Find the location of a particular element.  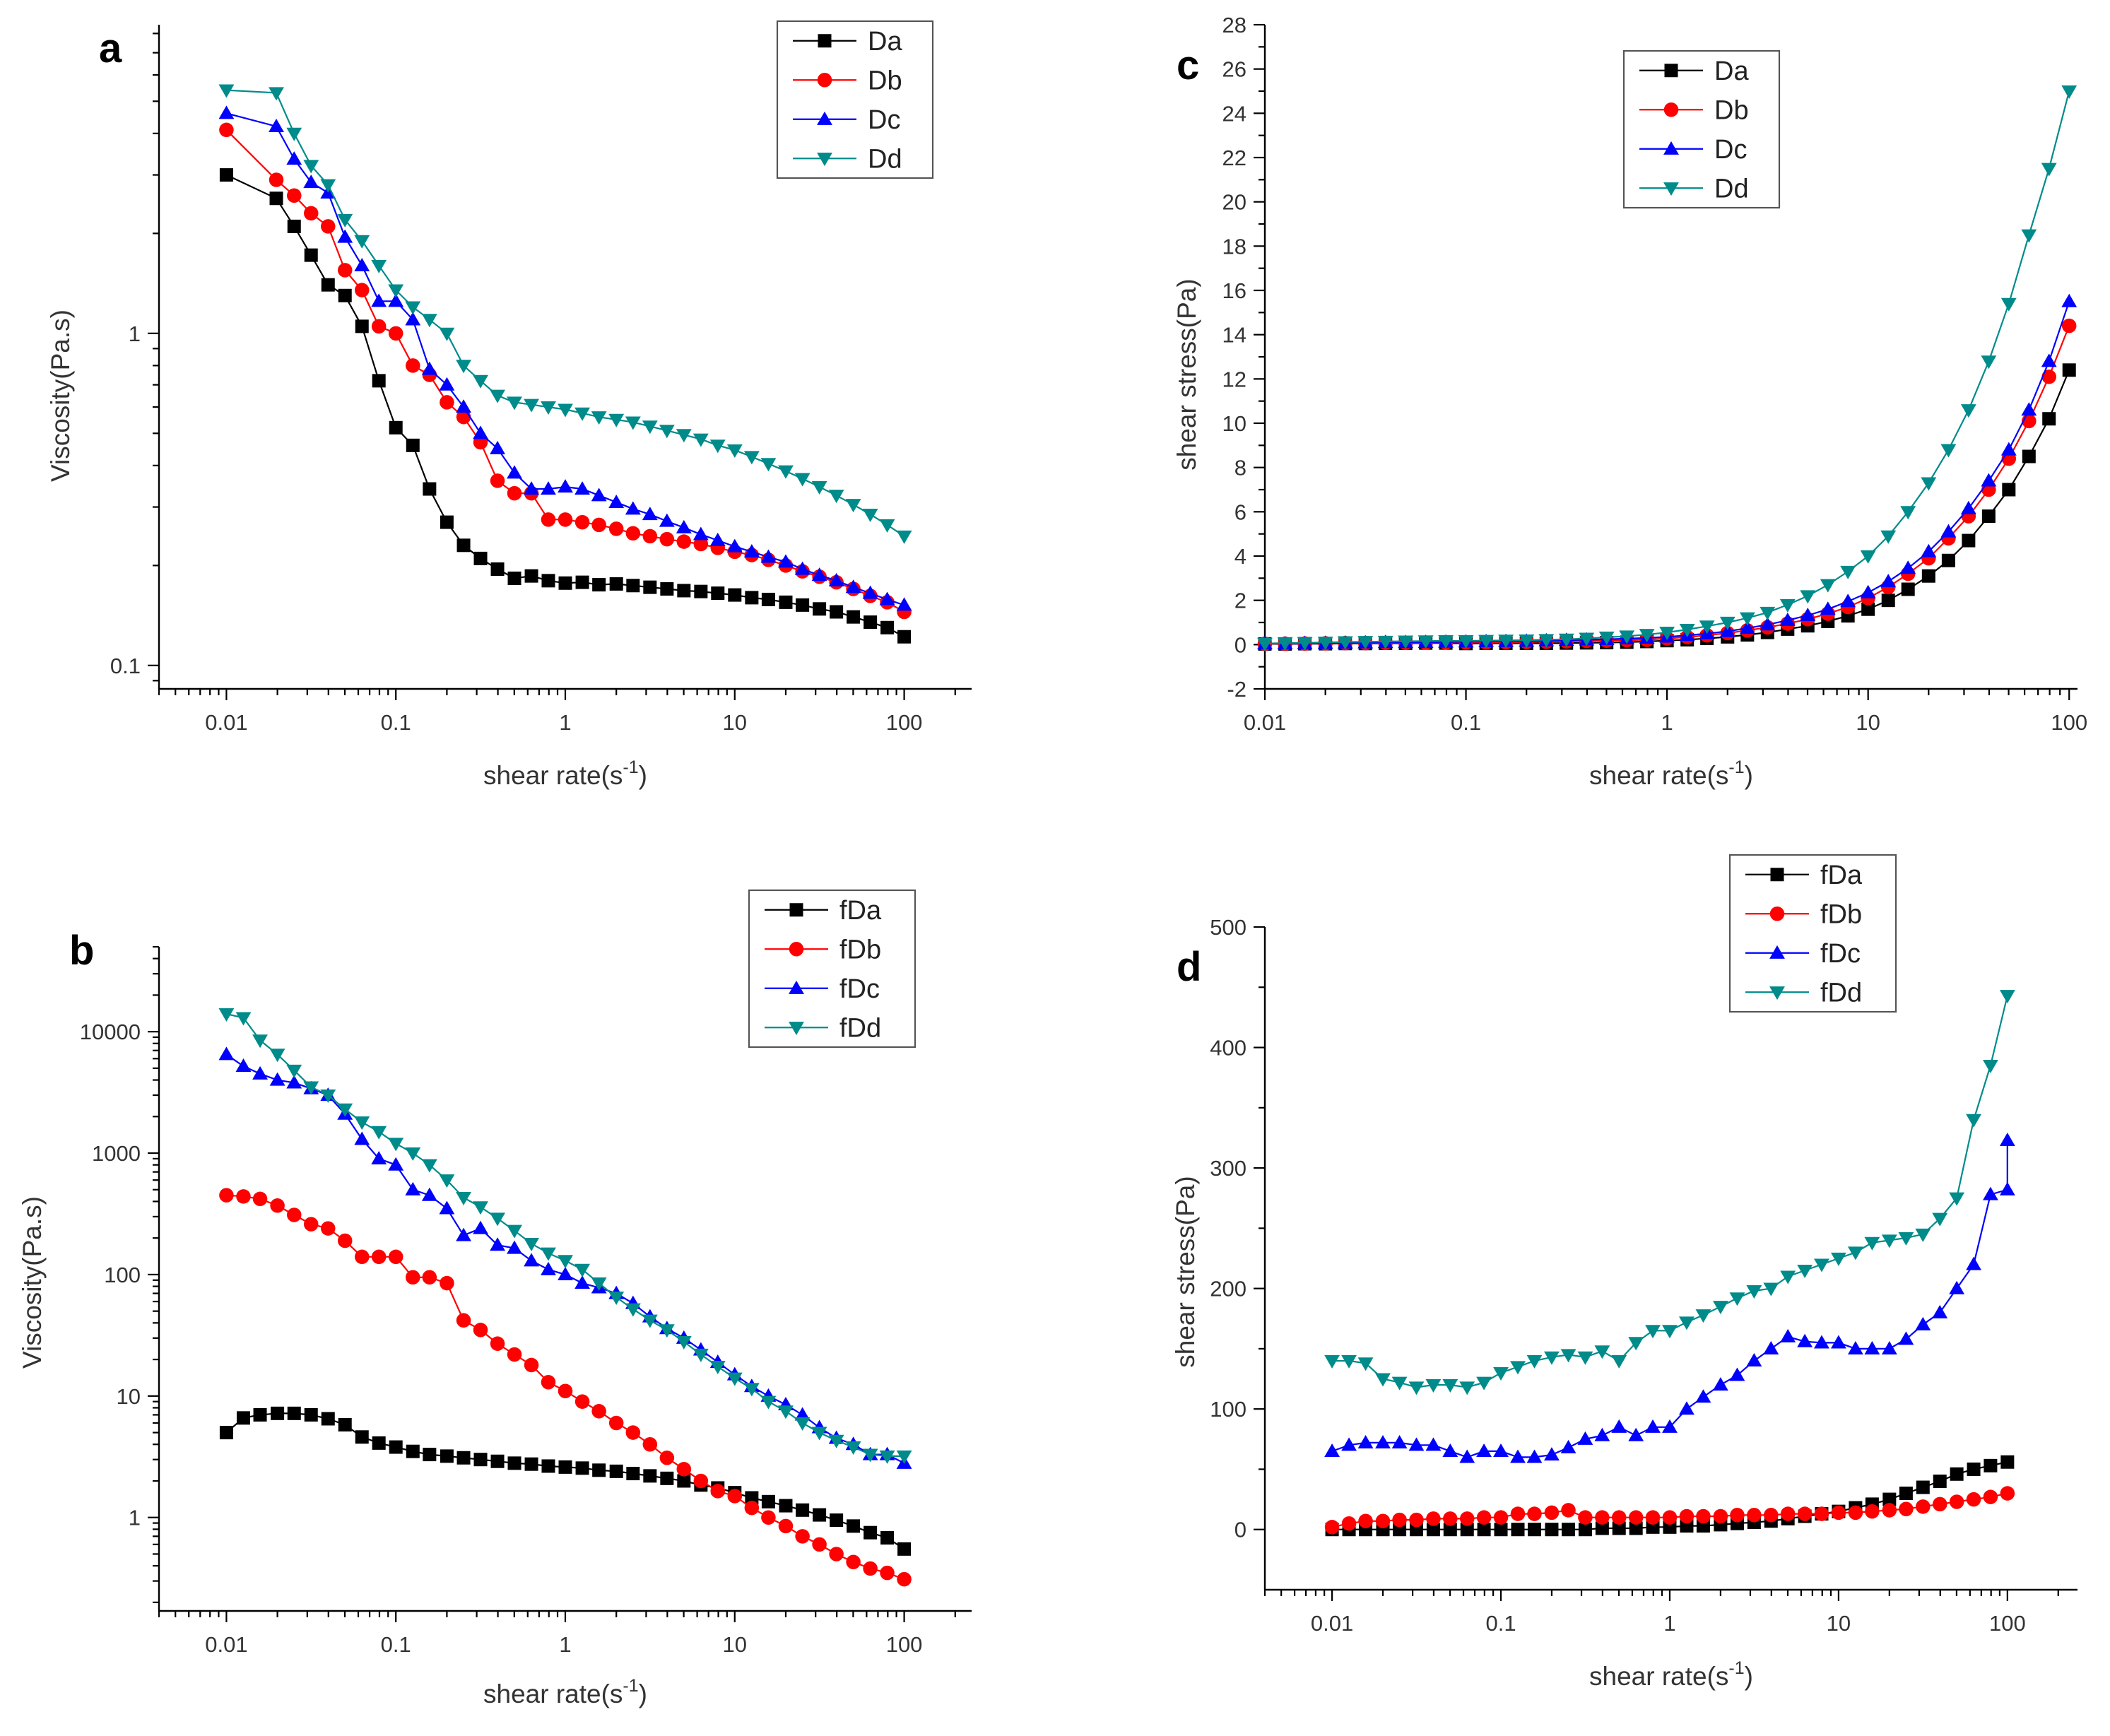

y-tick-label: 6 is located at coordinates (1240, 512).